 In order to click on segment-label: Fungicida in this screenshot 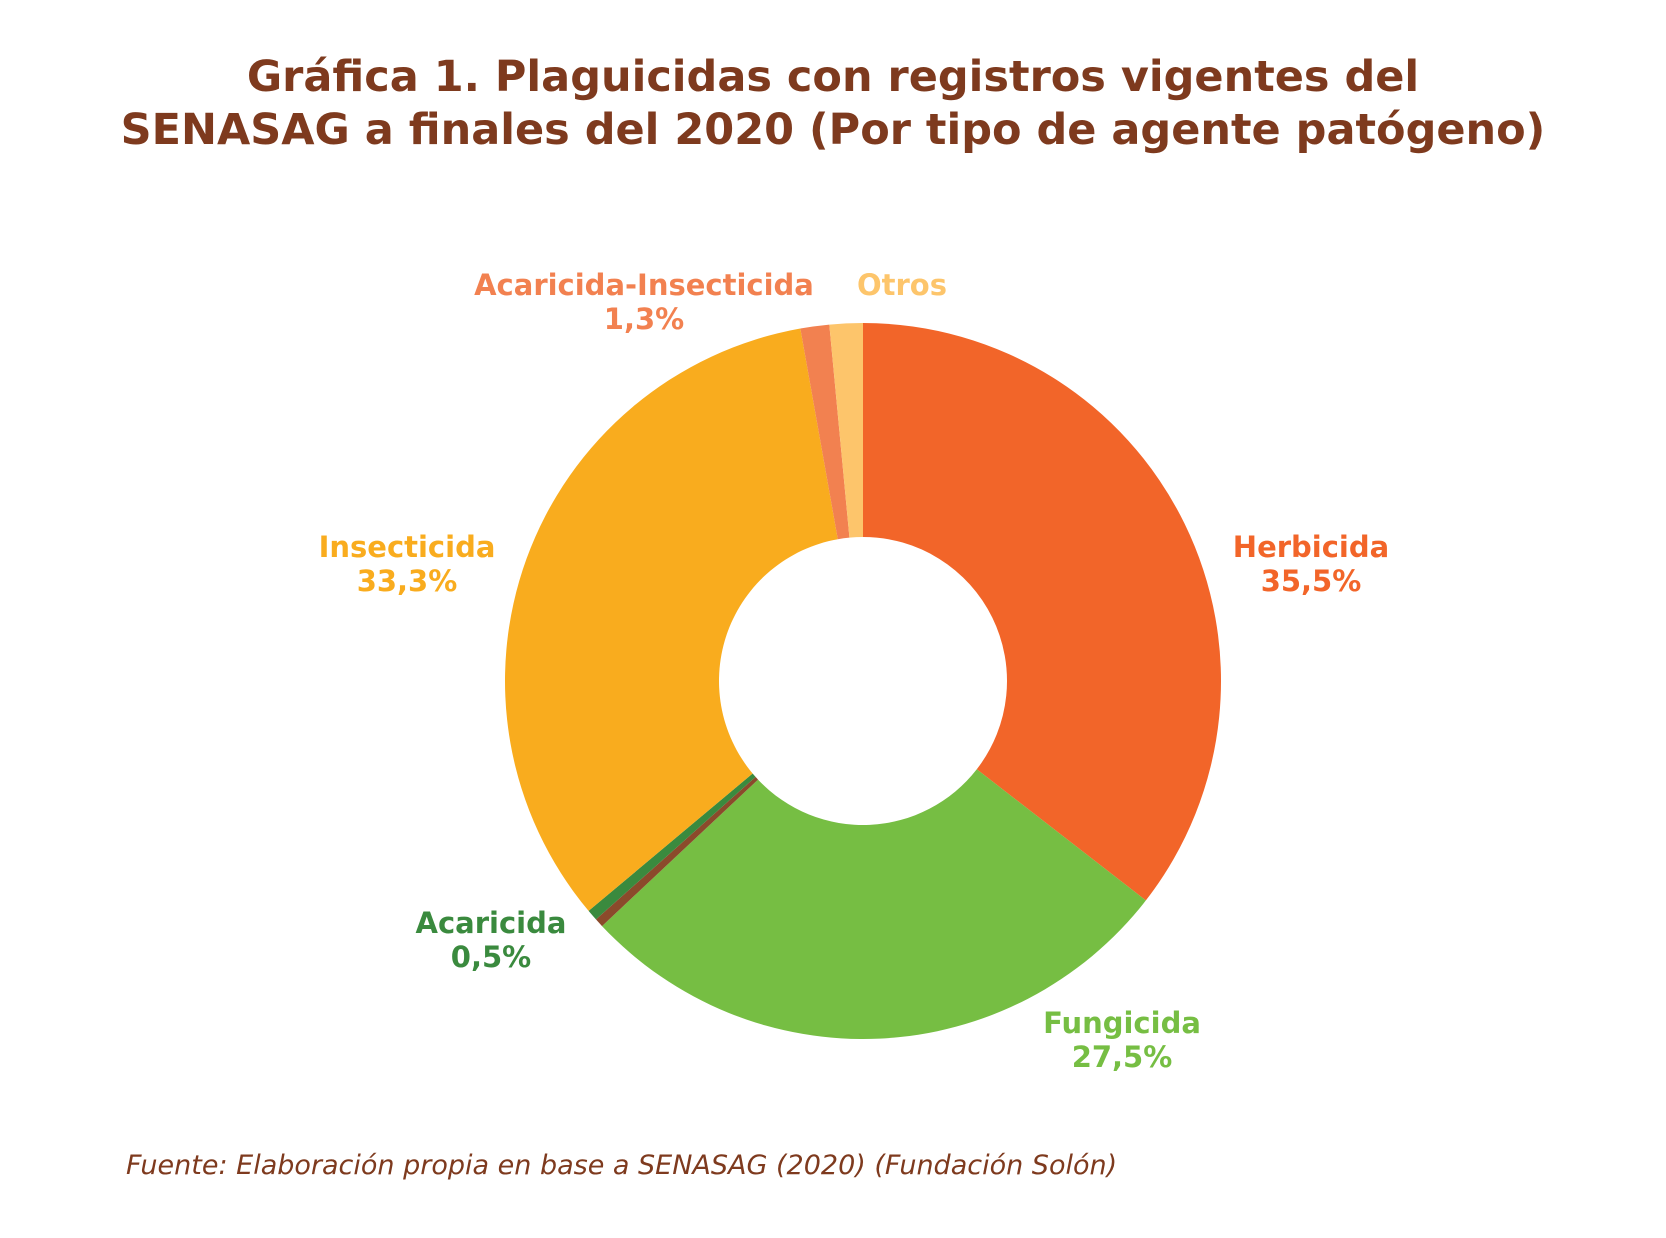, I will do `click(1122, 1023)`.